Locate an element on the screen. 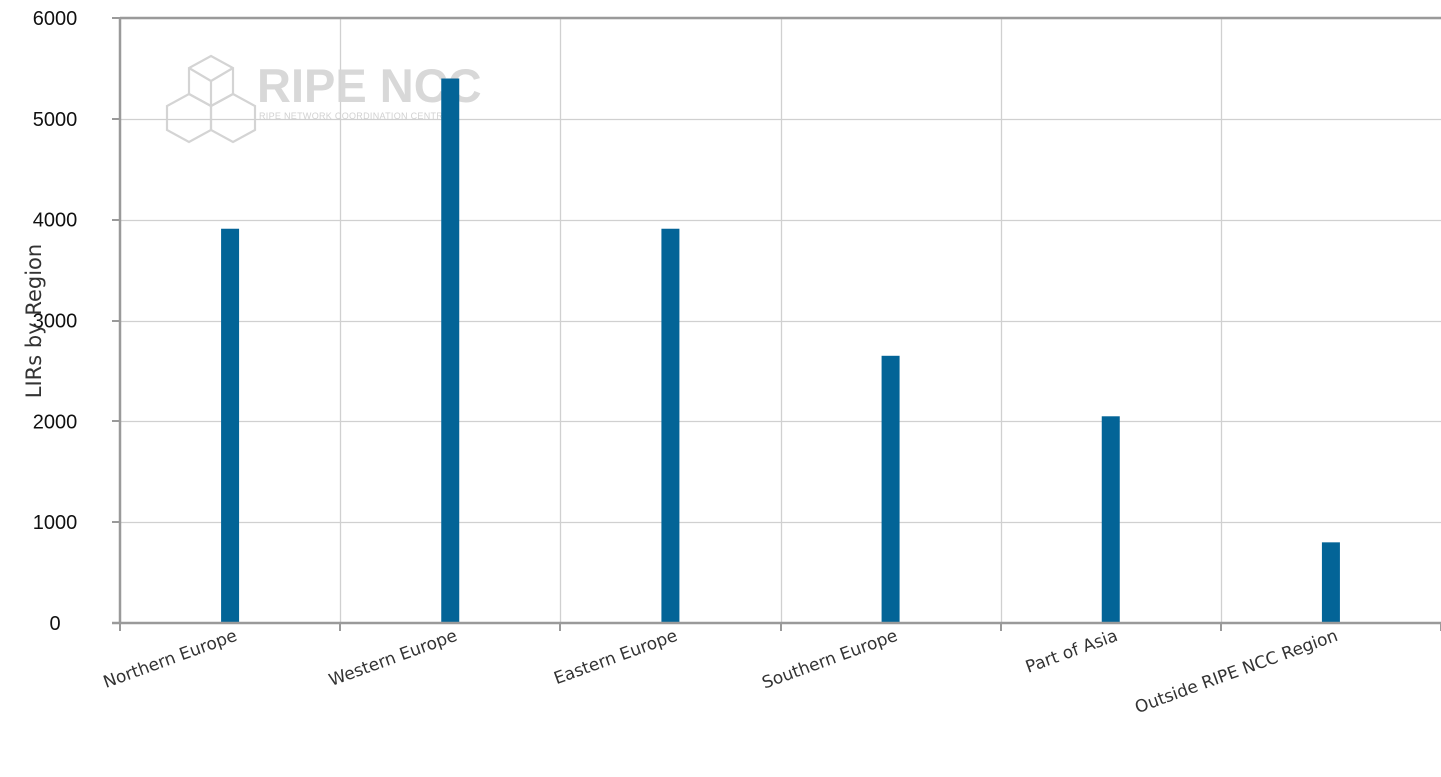 The height and width of the screenshot is (777, 1441). bar-northern-europe is located at coordinates (230, 425).